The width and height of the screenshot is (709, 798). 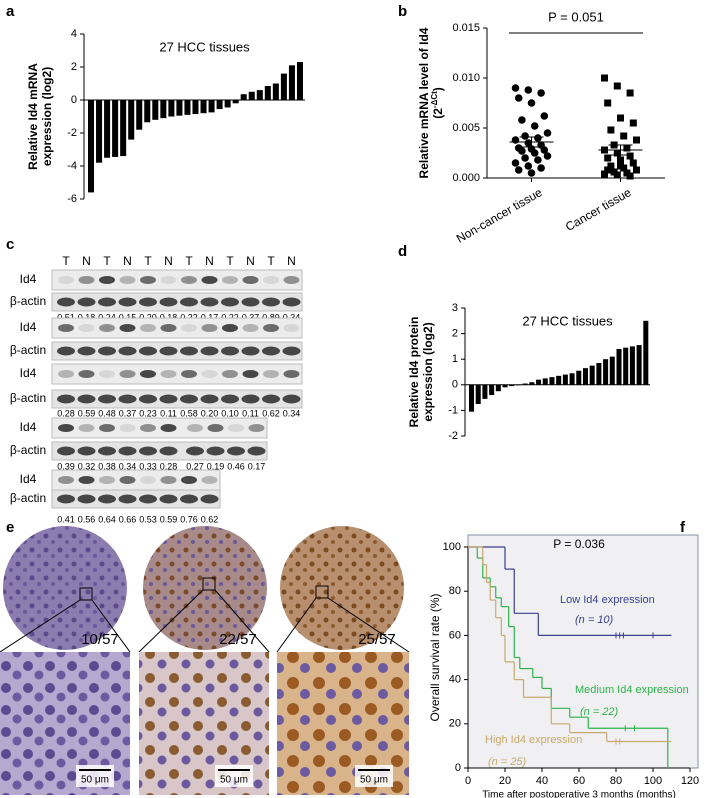 What do you see at coordinates (28, 498) in the screenshot?
I see `row-label: β-actin` at bounding box center [28, 498].